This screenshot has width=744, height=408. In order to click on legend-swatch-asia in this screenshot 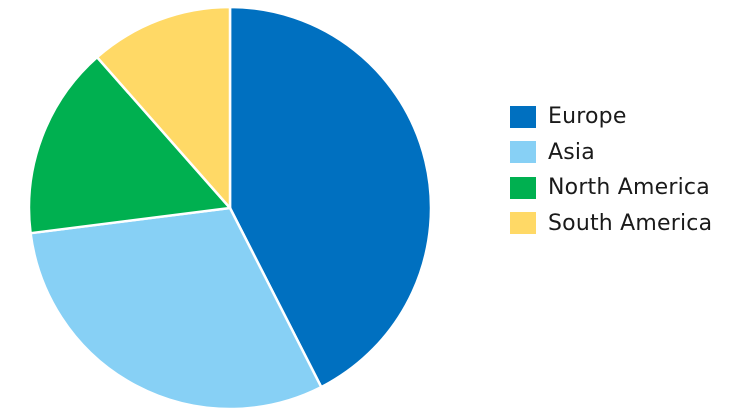, I will do `click(523, 152)`.